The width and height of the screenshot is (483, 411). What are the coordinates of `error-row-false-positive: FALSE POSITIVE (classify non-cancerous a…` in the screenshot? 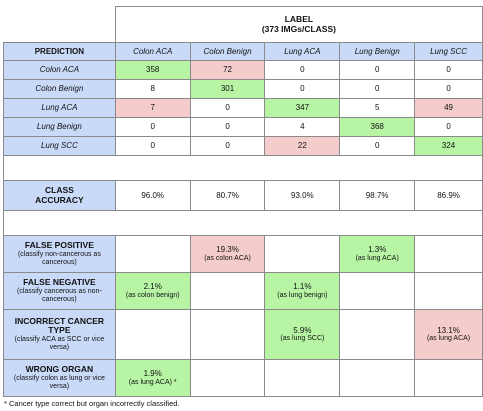 It's located at (243, 254).